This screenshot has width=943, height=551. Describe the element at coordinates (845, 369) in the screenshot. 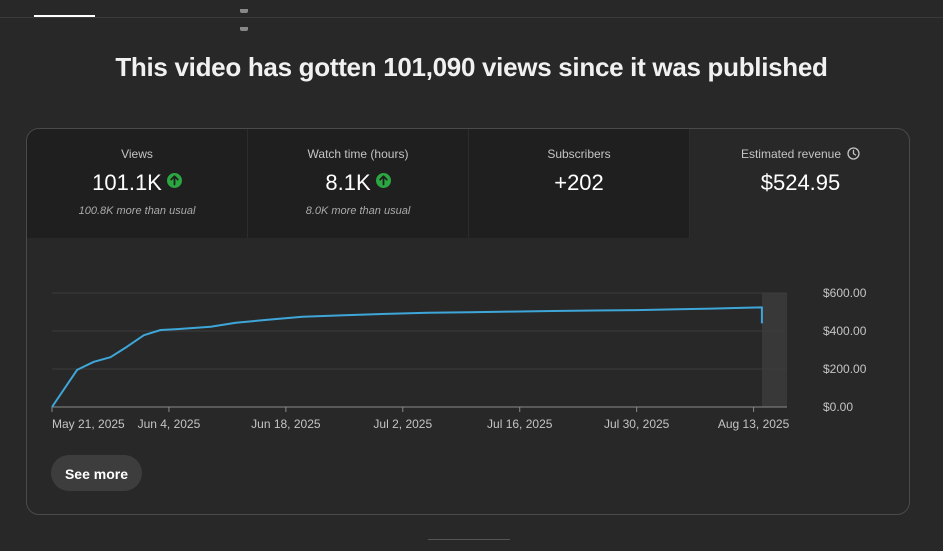

I see `y-tick-label: $200.00` at that location.